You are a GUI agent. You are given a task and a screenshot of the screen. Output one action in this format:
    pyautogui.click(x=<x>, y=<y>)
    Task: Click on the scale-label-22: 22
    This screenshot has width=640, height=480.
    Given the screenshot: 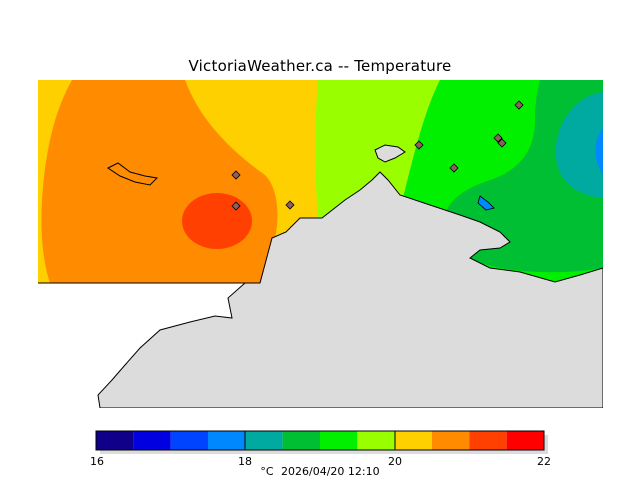 What is the action you would take?
    pyautogui.click(x=544, y=461)
    